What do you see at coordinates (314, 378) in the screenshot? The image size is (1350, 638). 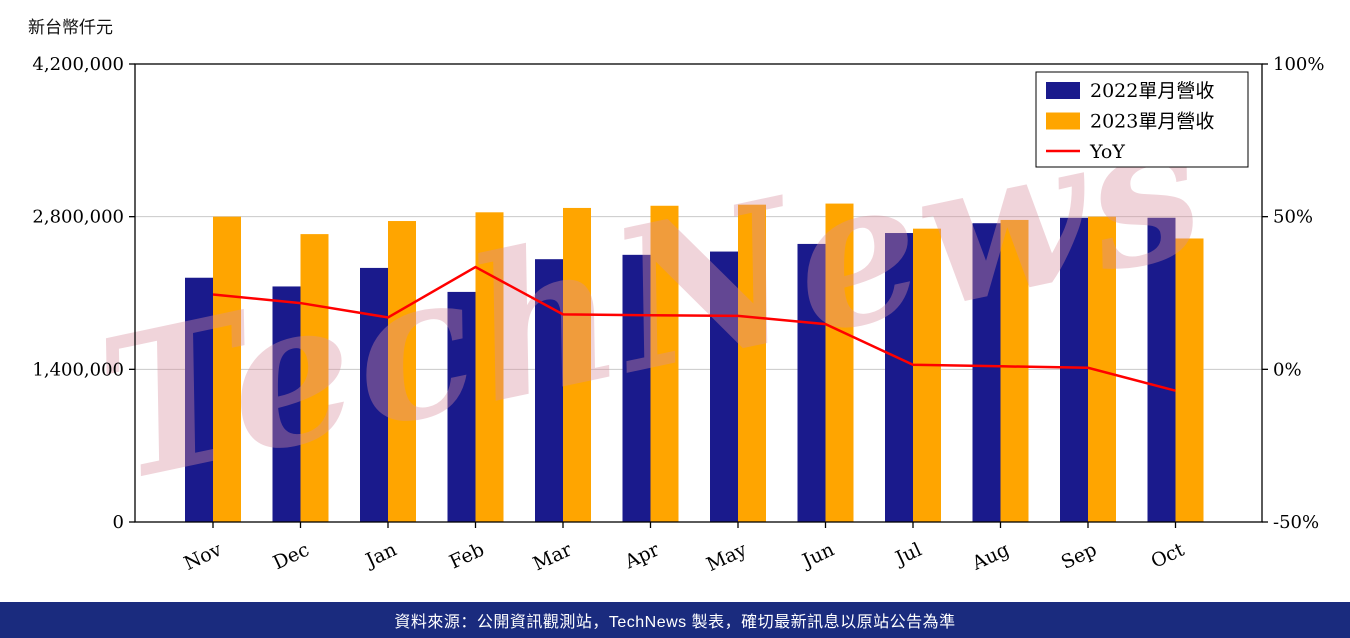 I see `bar-2023單月營收-Dec` at bounding box center [314, 378].